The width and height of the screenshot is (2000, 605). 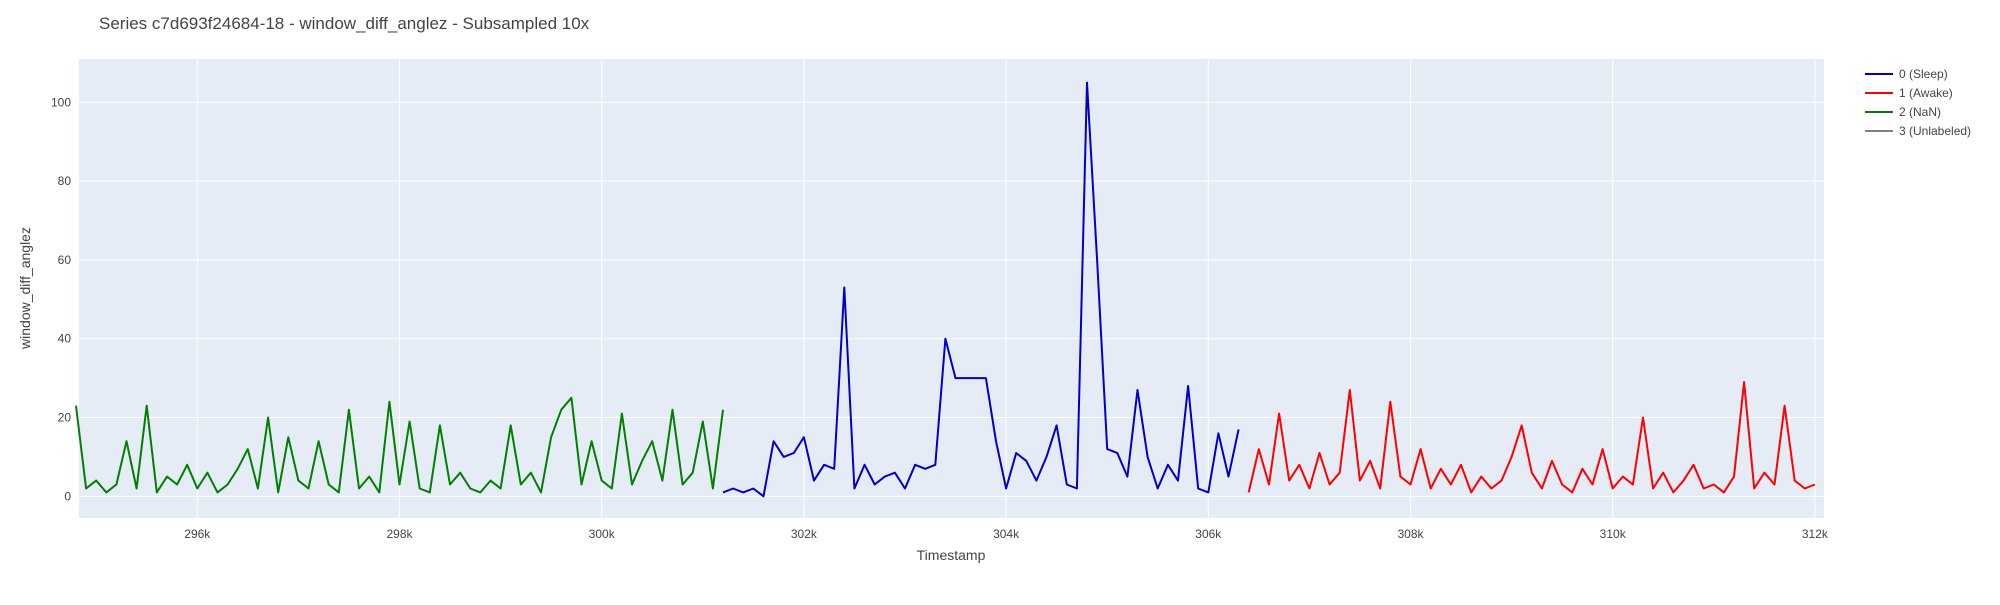 I want to click on x-tick-label: 304k, so click(x=1006, y=534).